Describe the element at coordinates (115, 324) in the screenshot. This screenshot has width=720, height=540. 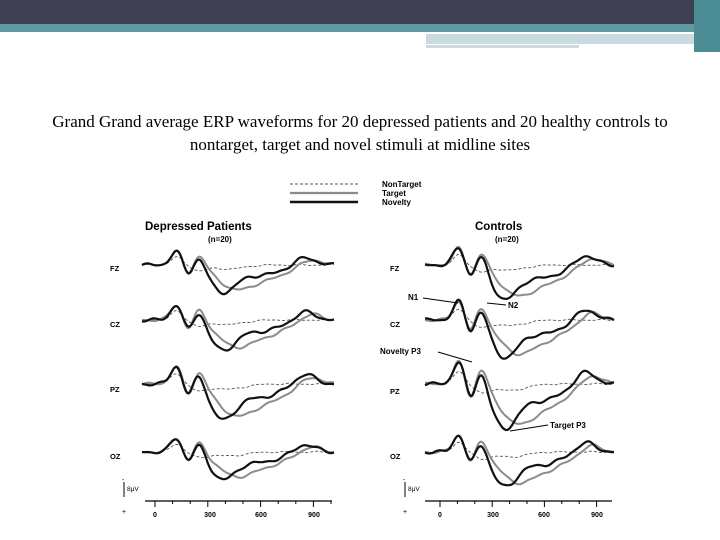
I see `site-label-cz-left: CZ` at that location.